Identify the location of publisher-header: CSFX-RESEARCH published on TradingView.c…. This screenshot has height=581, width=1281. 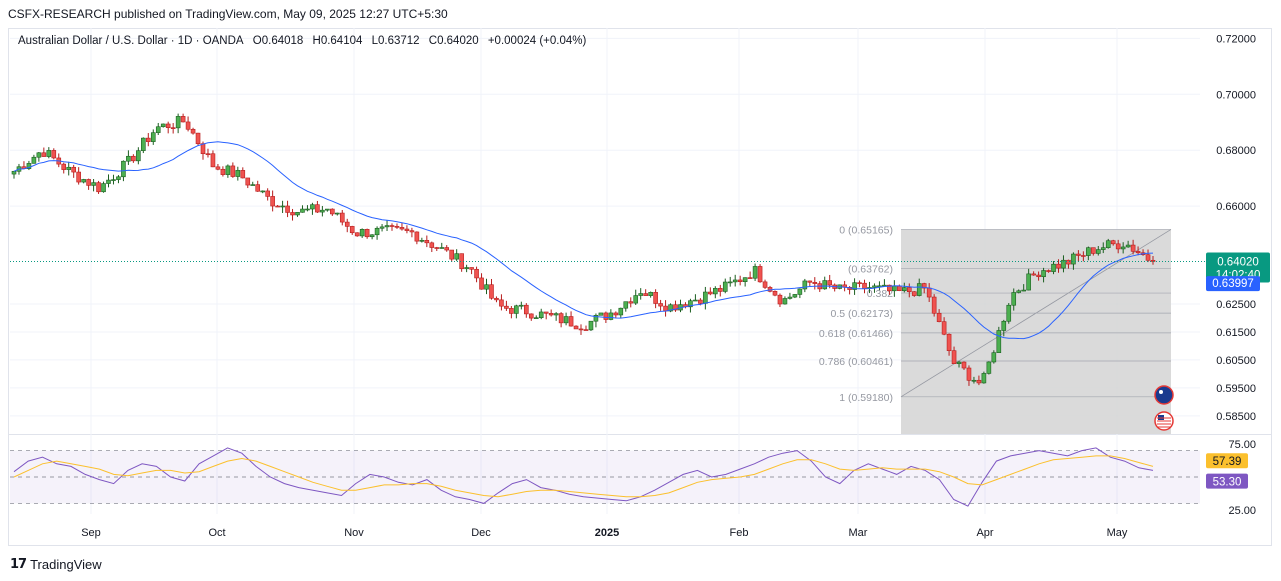
(228, 14).